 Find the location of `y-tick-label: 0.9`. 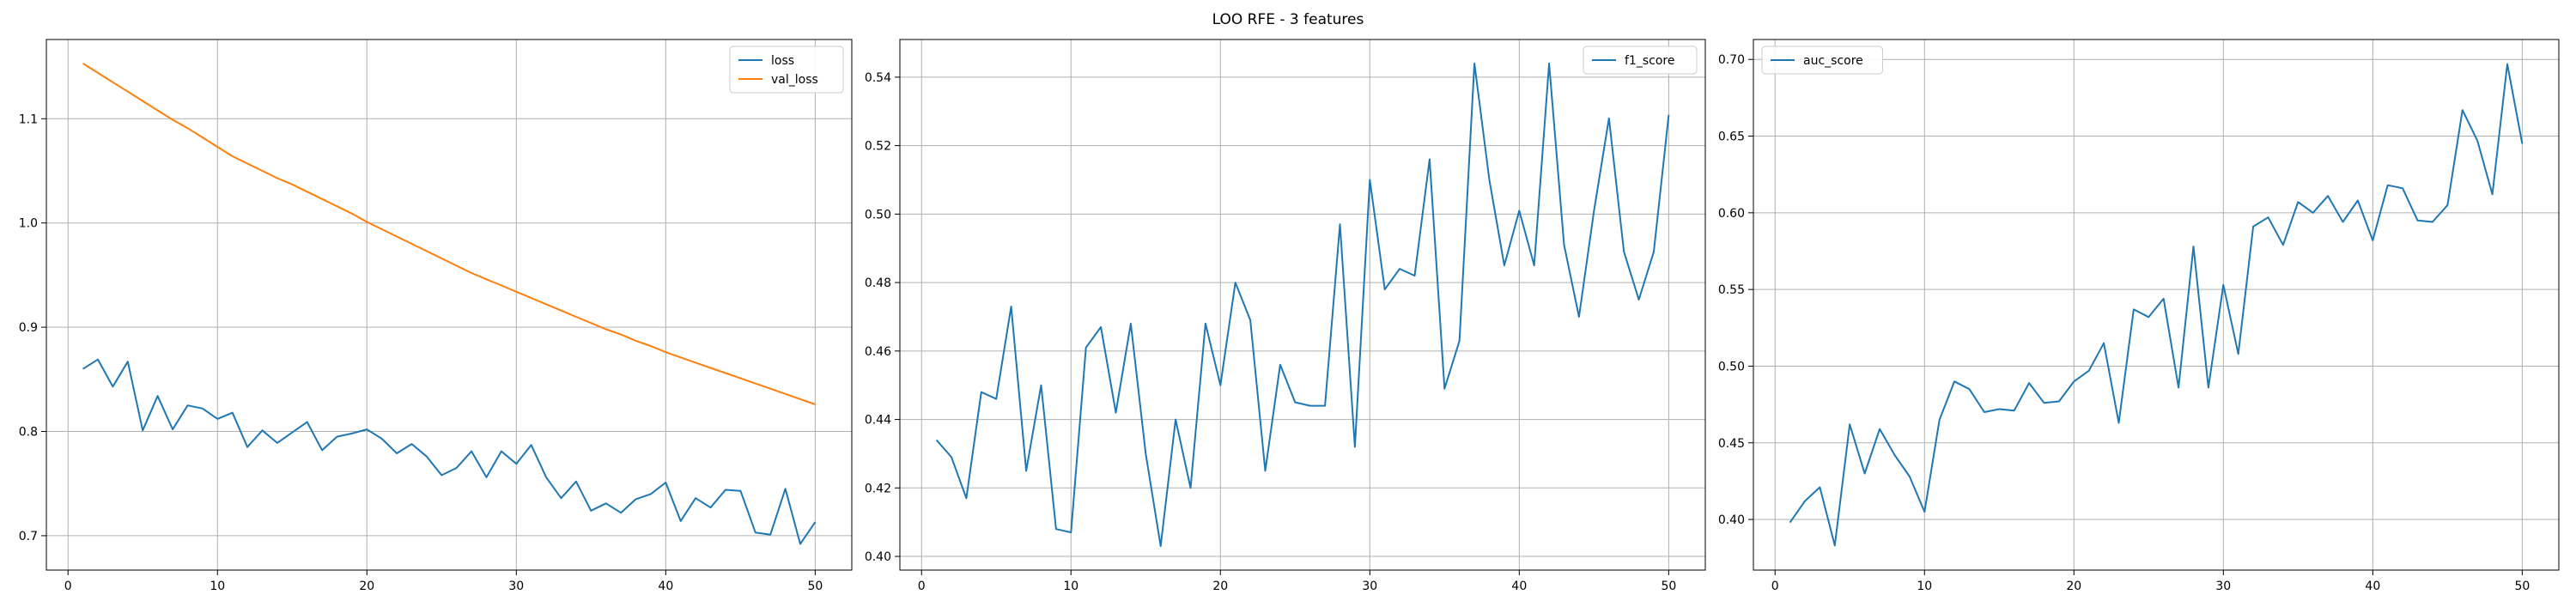

y-tick-label: 0.9 is located at coordinates (28, 328).